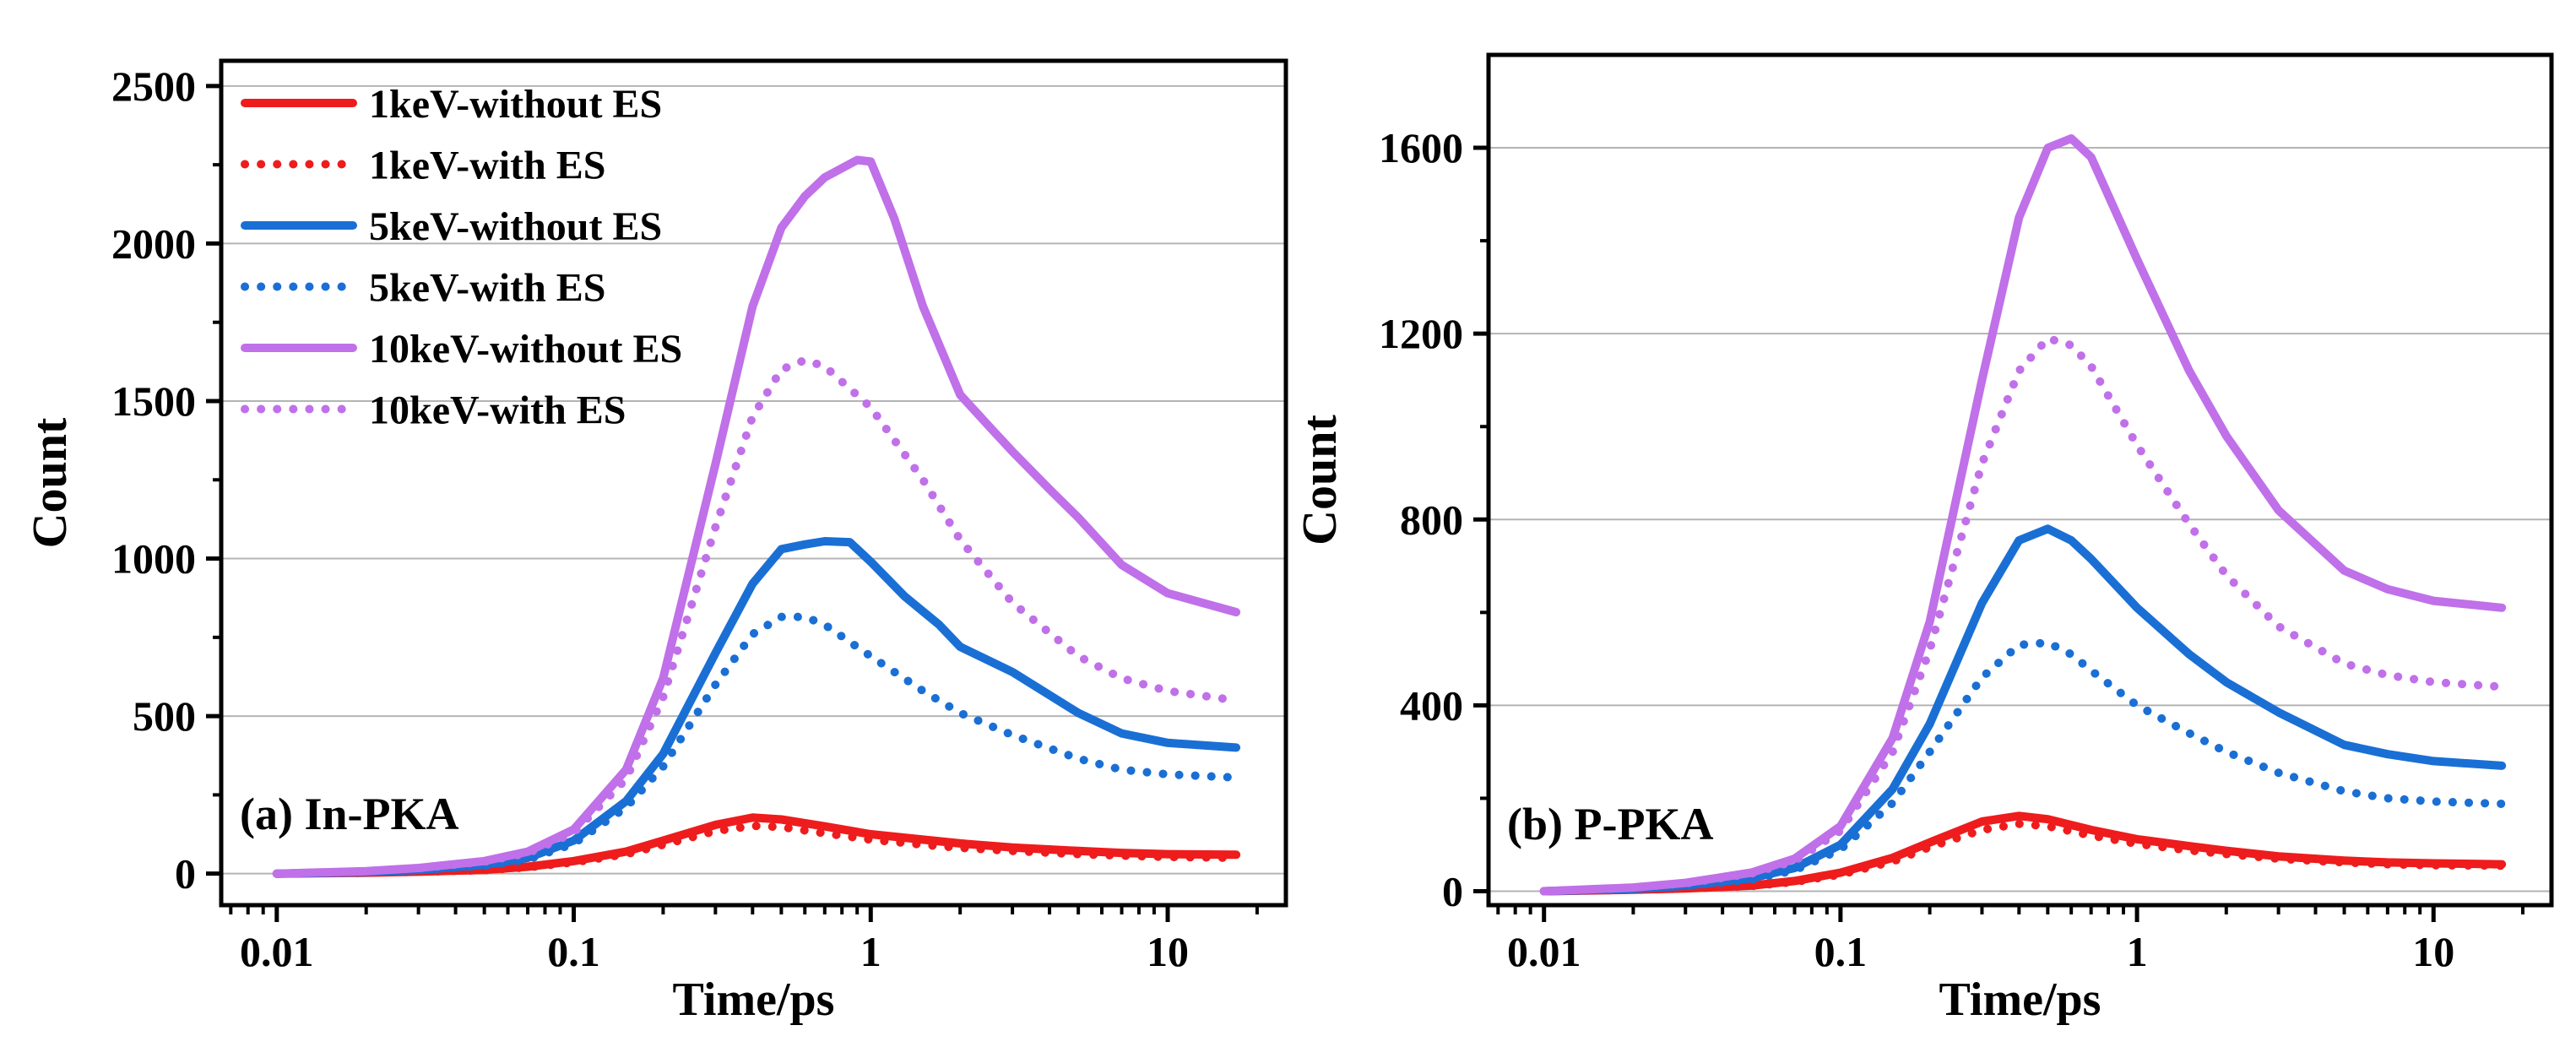 This screenshot has width=2576, height=1047. I want to click on y-tick-label: 500, so click(165, 716).